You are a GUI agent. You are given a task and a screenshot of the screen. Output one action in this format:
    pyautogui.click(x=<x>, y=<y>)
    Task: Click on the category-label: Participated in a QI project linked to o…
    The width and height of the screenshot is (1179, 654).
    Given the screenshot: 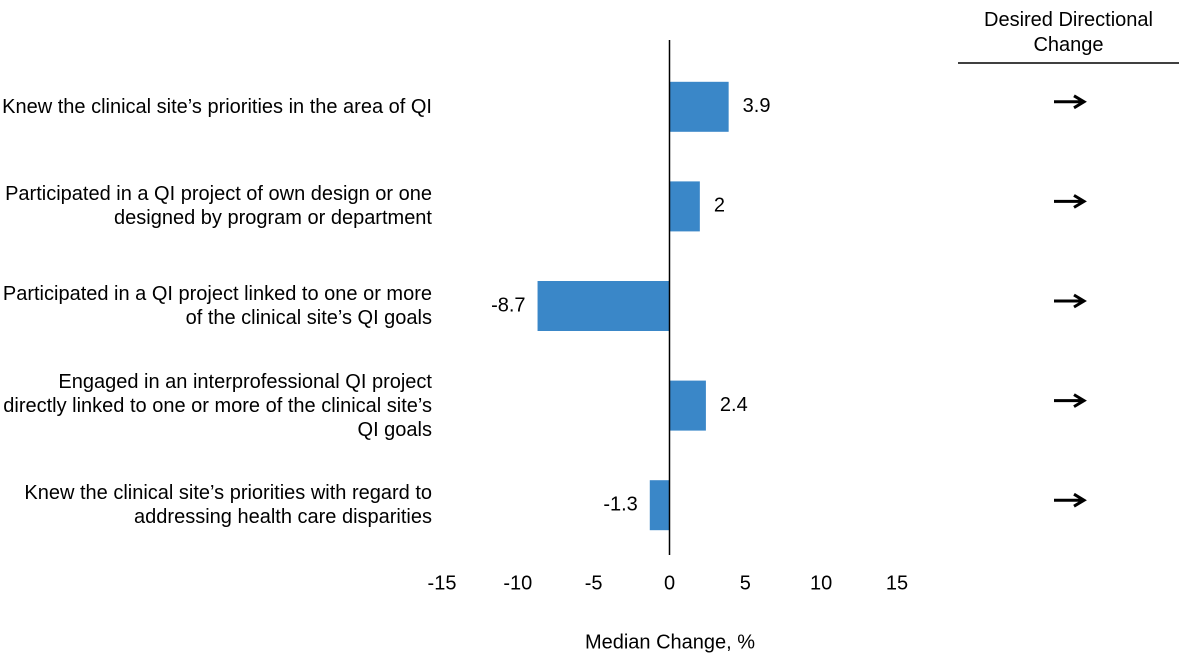 What is the action you would take?
    pyautogui.click(x=217, y=306)
    